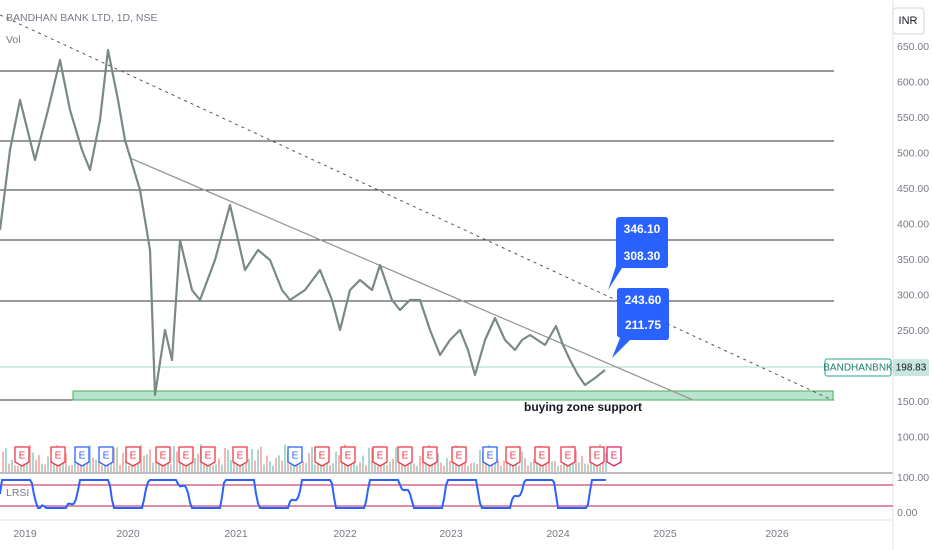  What do you see at coordinates (913, 295) in the screenshot?
I see `price-axis-label: 300.00` at bounding box center [913, 295].